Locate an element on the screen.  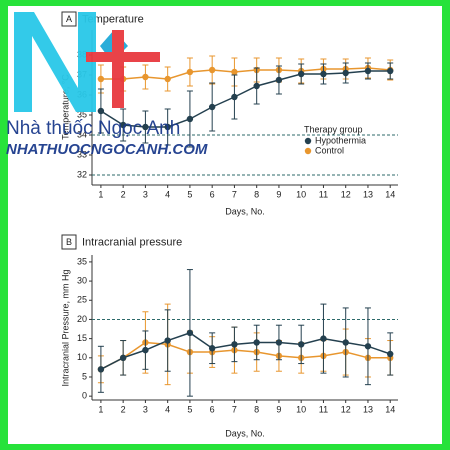
panel-label: B is located at coordinates (69, 242).